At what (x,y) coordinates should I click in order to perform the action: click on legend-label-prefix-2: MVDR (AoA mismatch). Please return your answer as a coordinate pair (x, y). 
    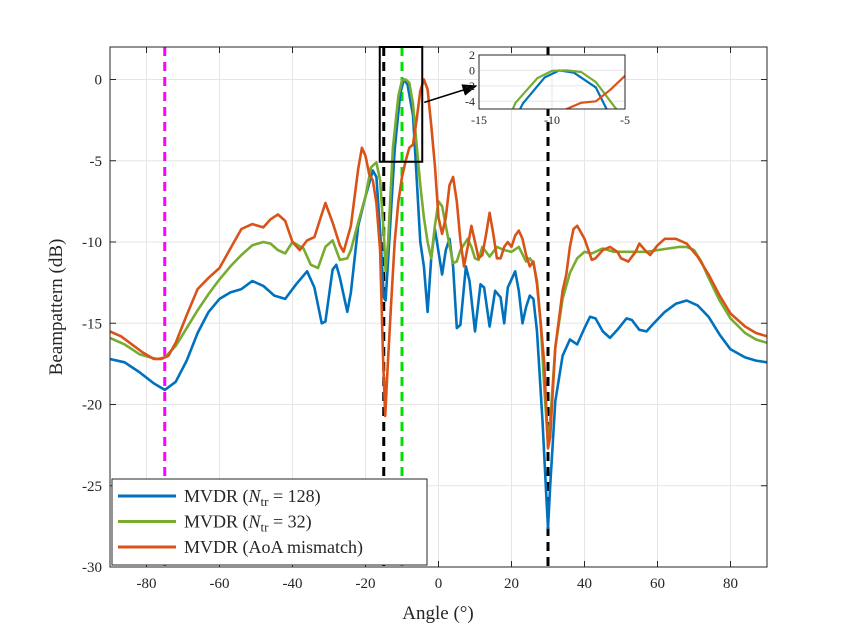
    Looking at the image, I should click on (273, 547).